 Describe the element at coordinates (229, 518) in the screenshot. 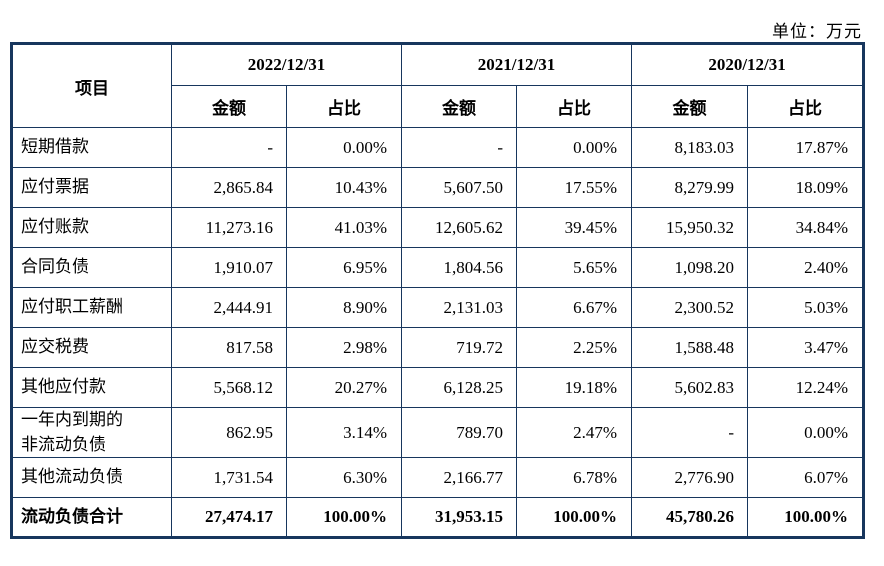

I see `amount-cell: 27,474.17` at that location.